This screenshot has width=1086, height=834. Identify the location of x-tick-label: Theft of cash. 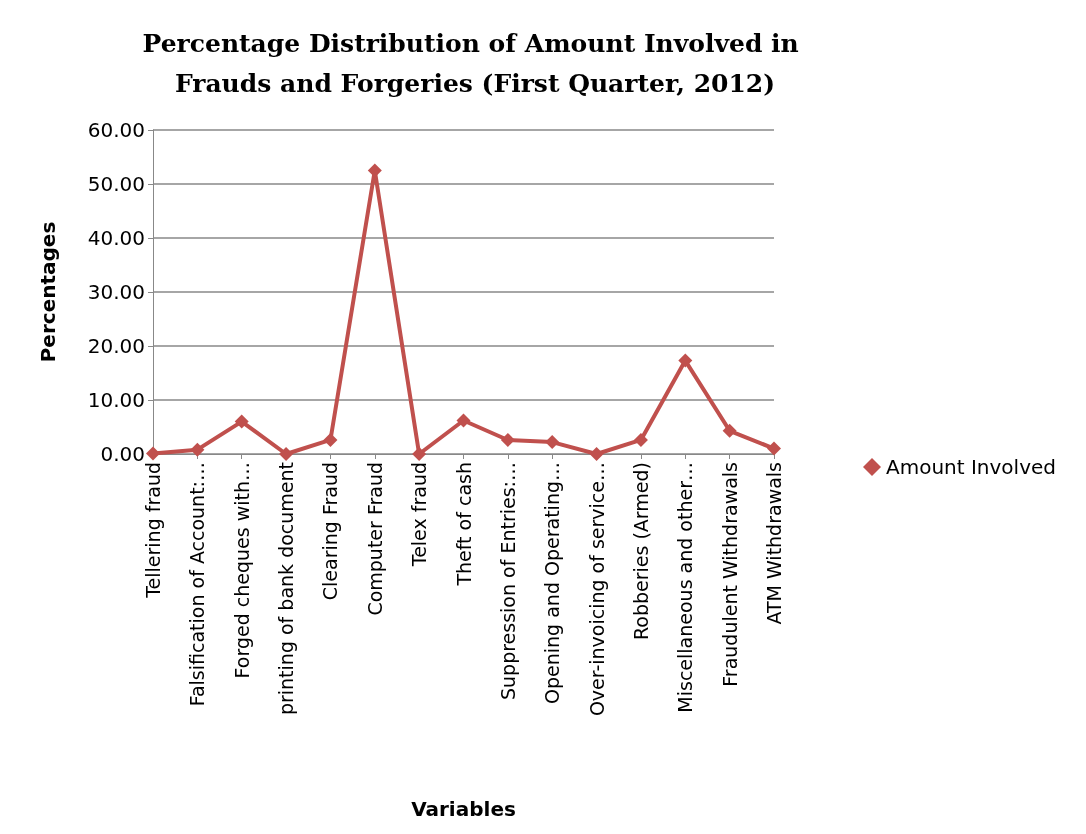
(463, 524).